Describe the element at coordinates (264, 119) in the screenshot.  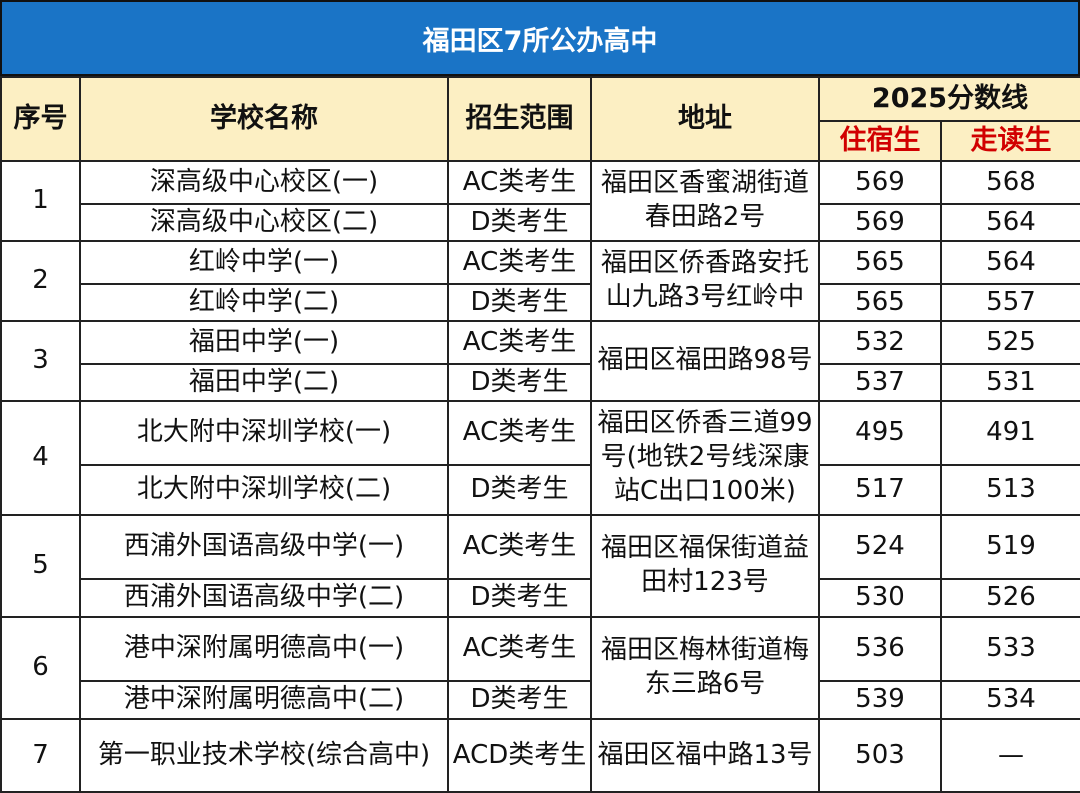
I see `header-school: 学校名称` at that location.